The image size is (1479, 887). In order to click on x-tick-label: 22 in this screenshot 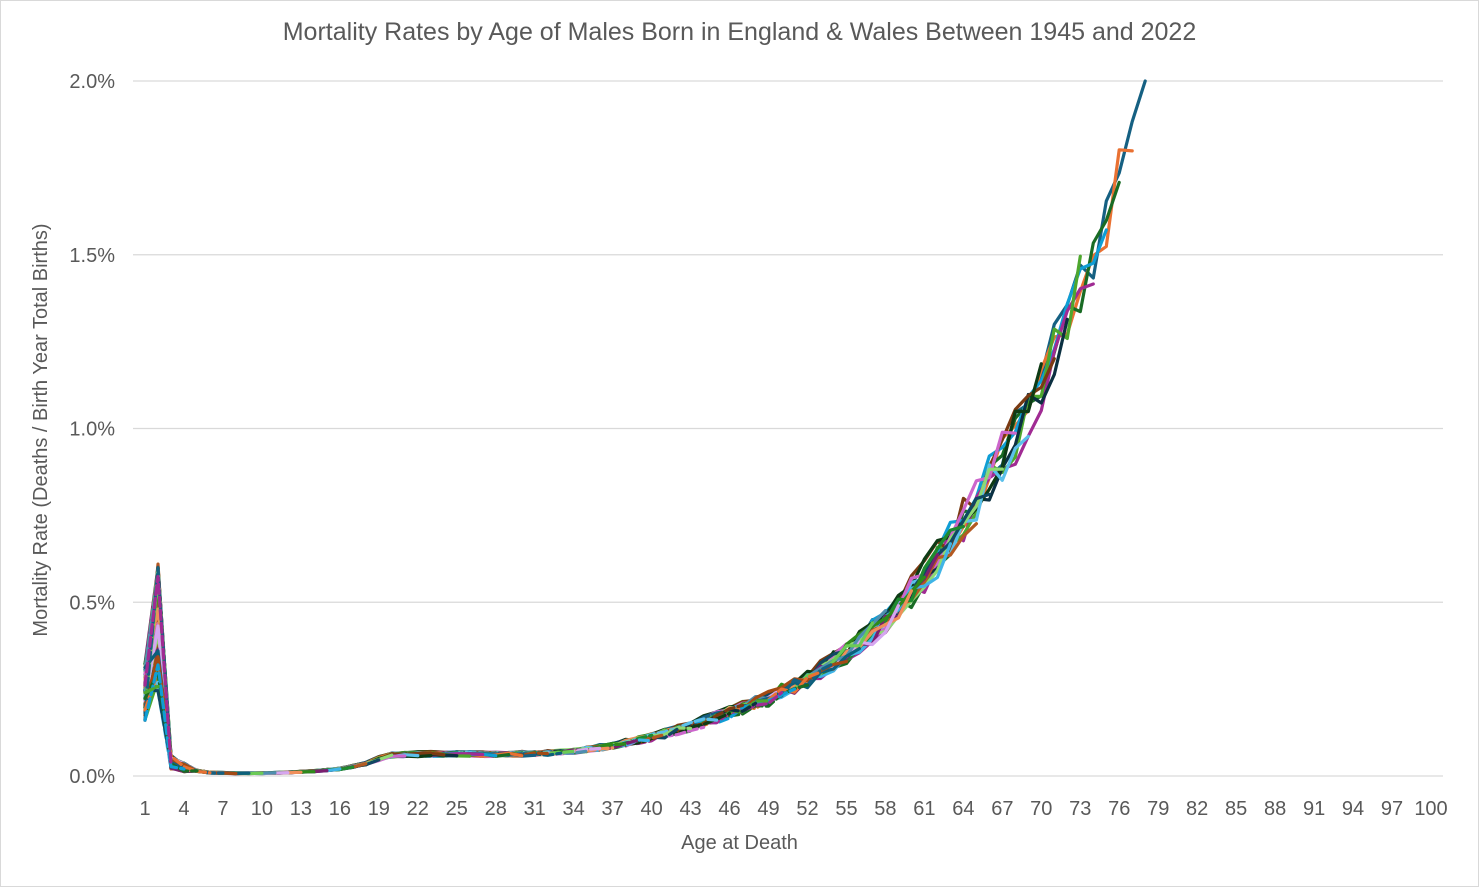, I will do `click(418, 809)`.